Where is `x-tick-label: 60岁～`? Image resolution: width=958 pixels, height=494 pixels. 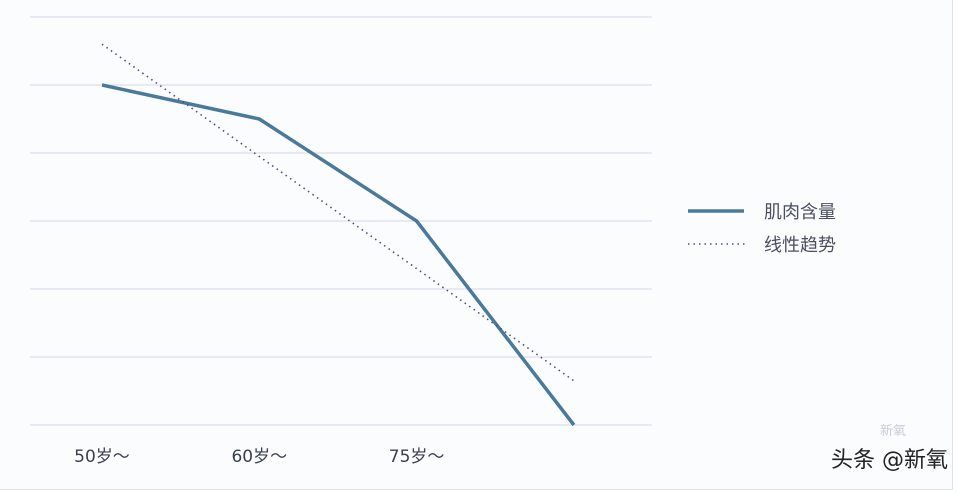
x-tick-label: 60岁～ is located at coordinates (259, 457).